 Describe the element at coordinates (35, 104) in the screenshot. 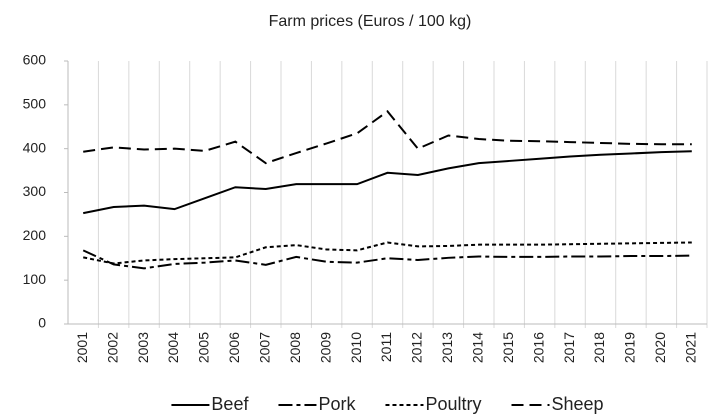

I see `y-tick-label: 500` at that location.